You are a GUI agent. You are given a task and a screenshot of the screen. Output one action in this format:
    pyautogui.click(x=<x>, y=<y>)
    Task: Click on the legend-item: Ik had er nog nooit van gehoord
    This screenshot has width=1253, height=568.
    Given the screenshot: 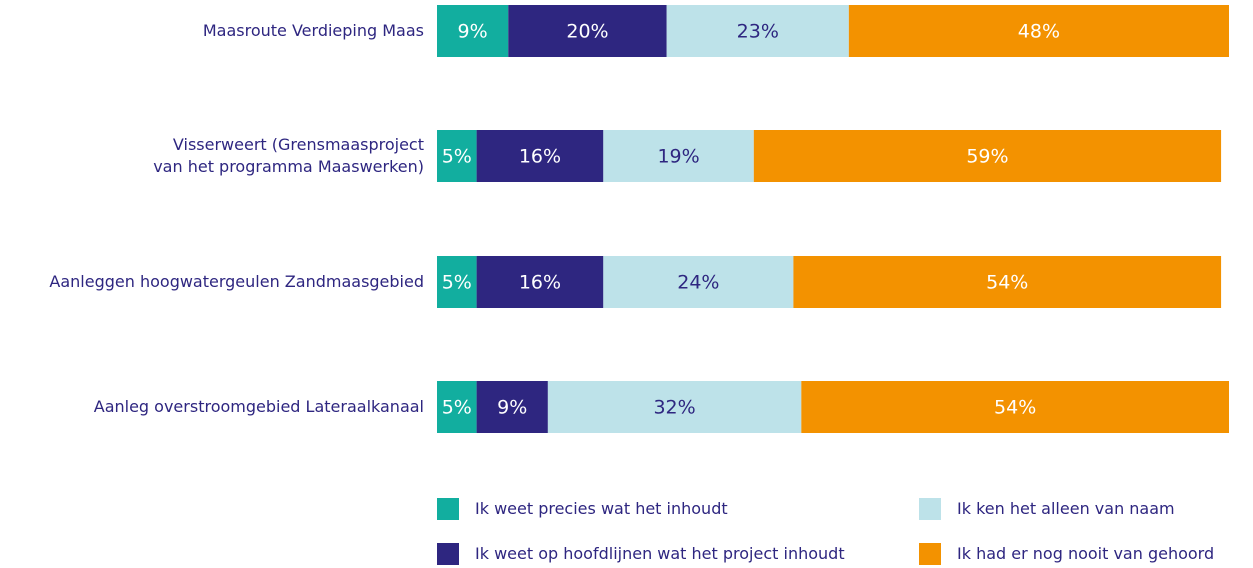 What is the action you would take?
    pyautogui.click(x=1066, y=554)
    